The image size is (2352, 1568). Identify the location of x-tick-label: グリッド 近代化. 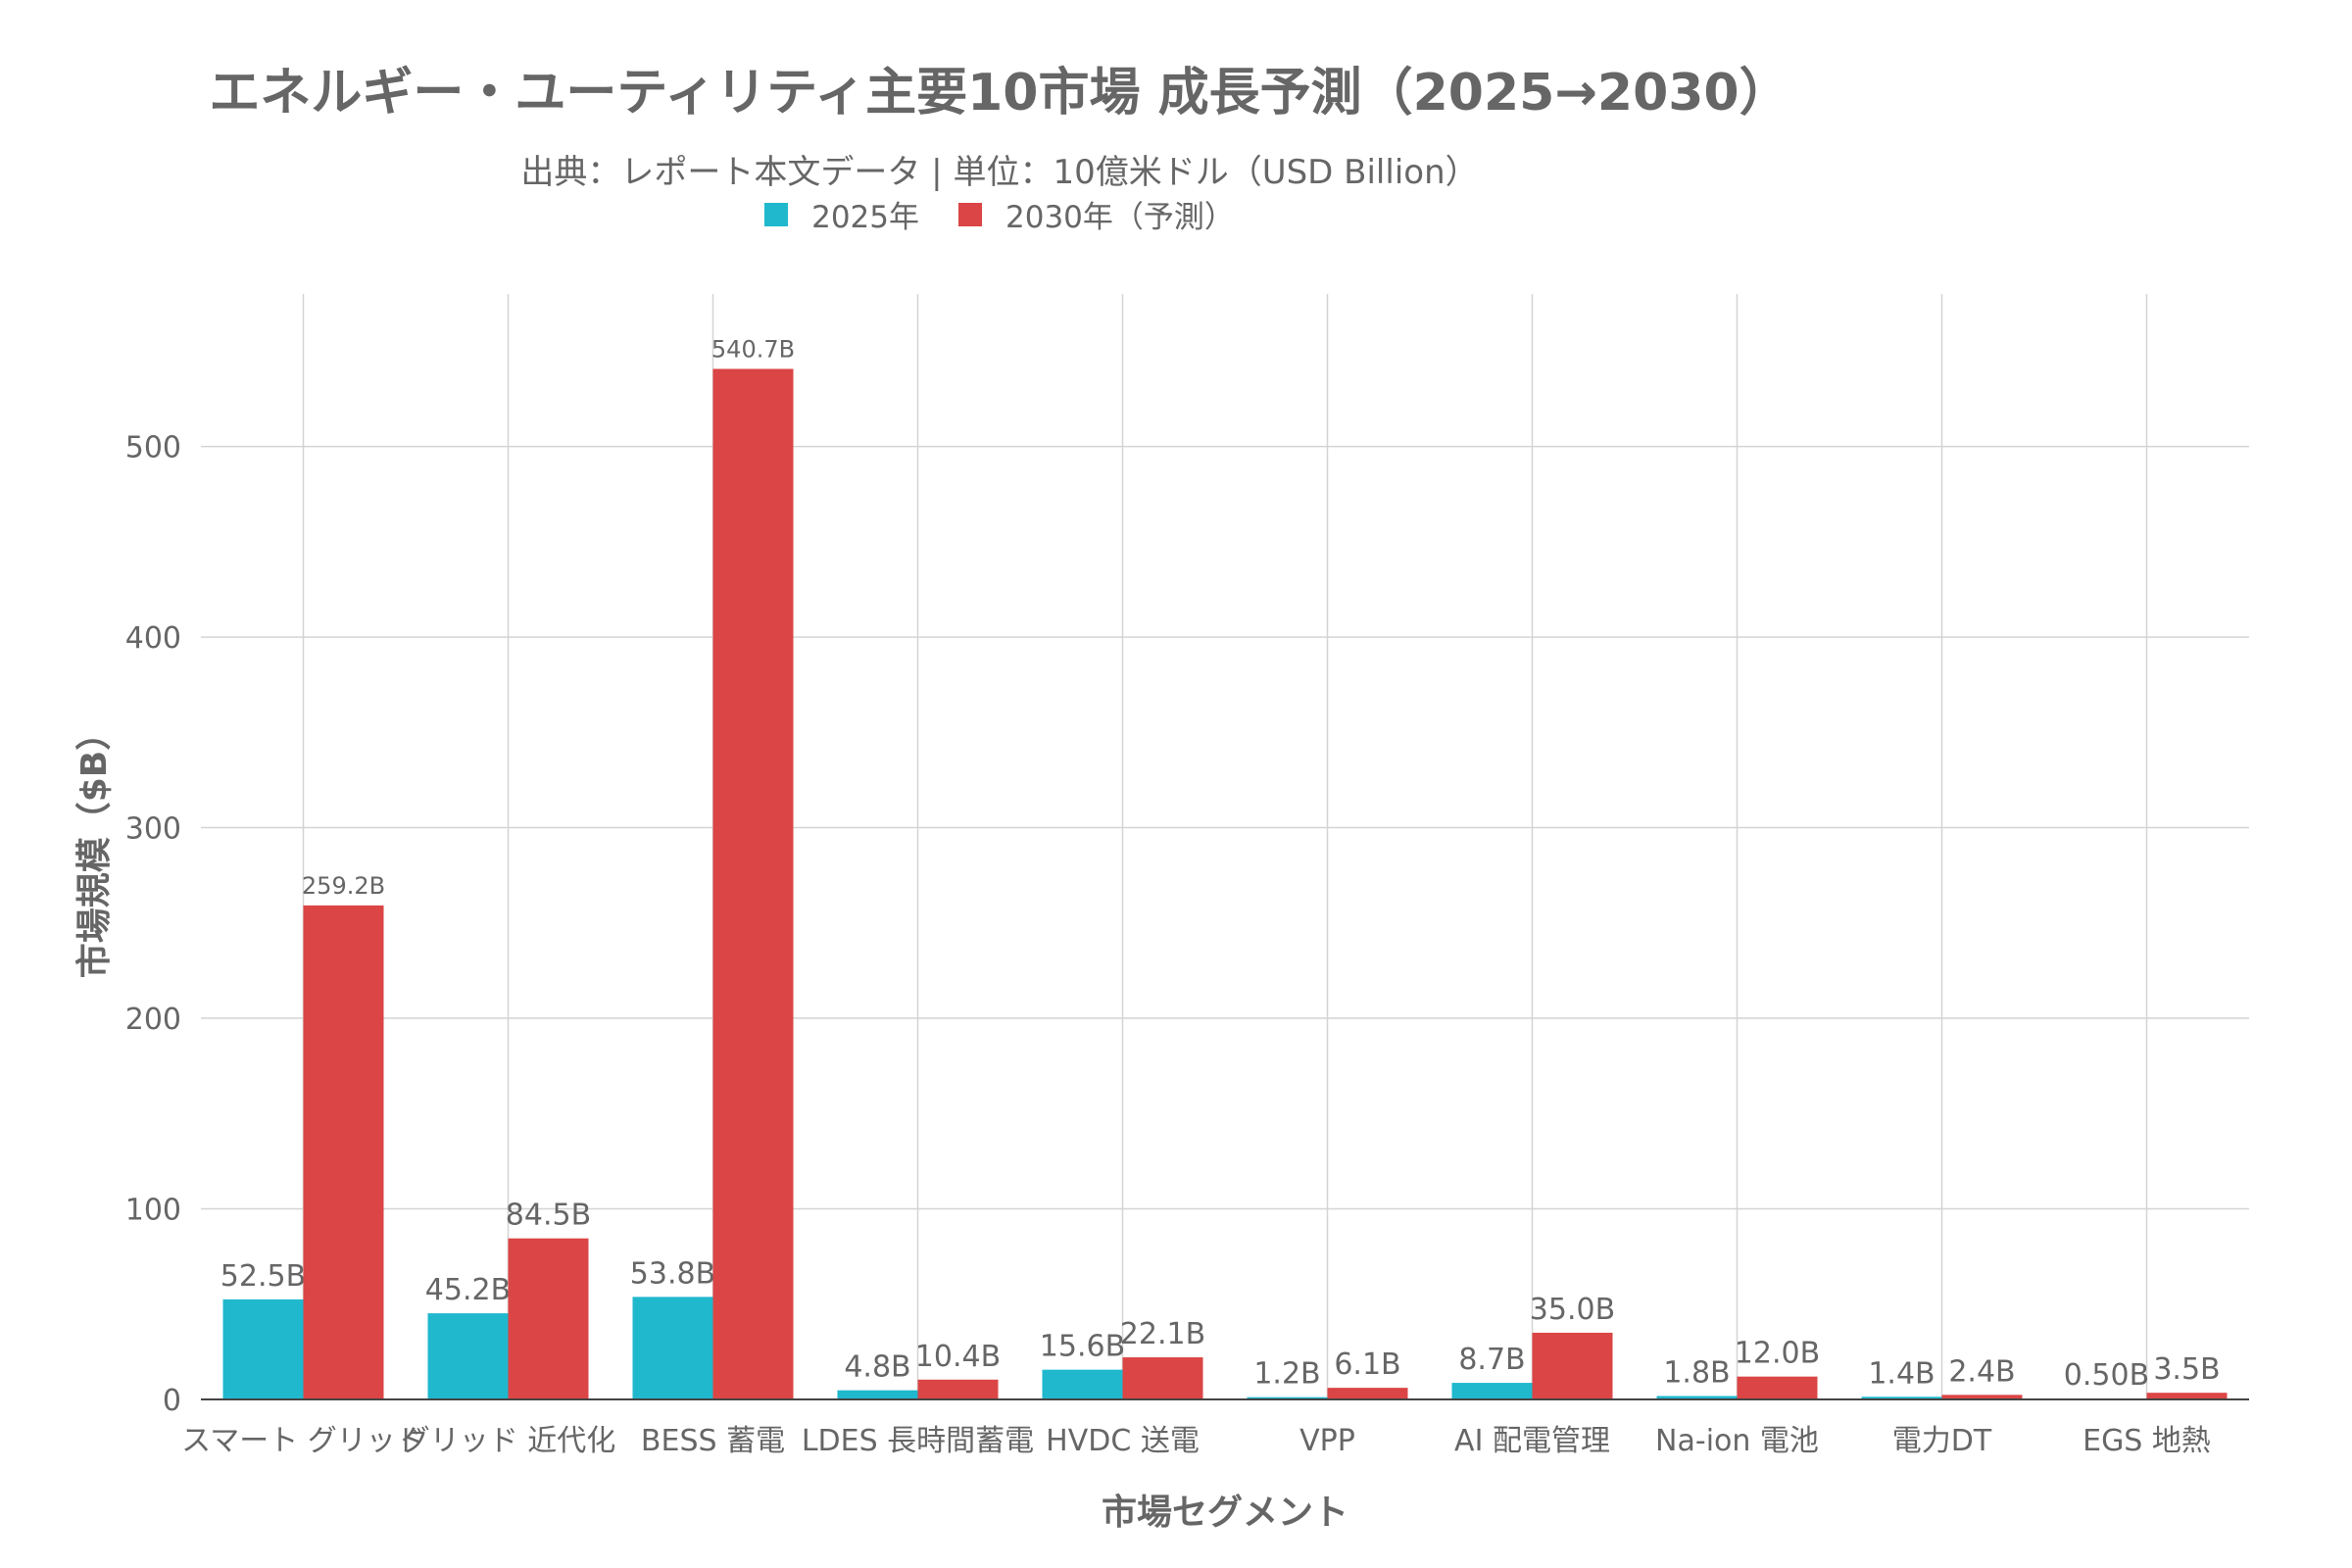
(508, 1441).